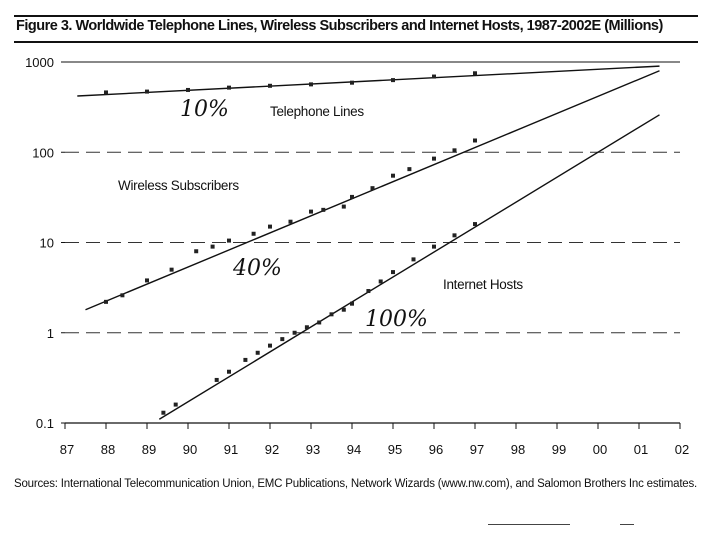 The image size is (720, 540). I want to click on y-tick-label: 10, so click(47, 243).